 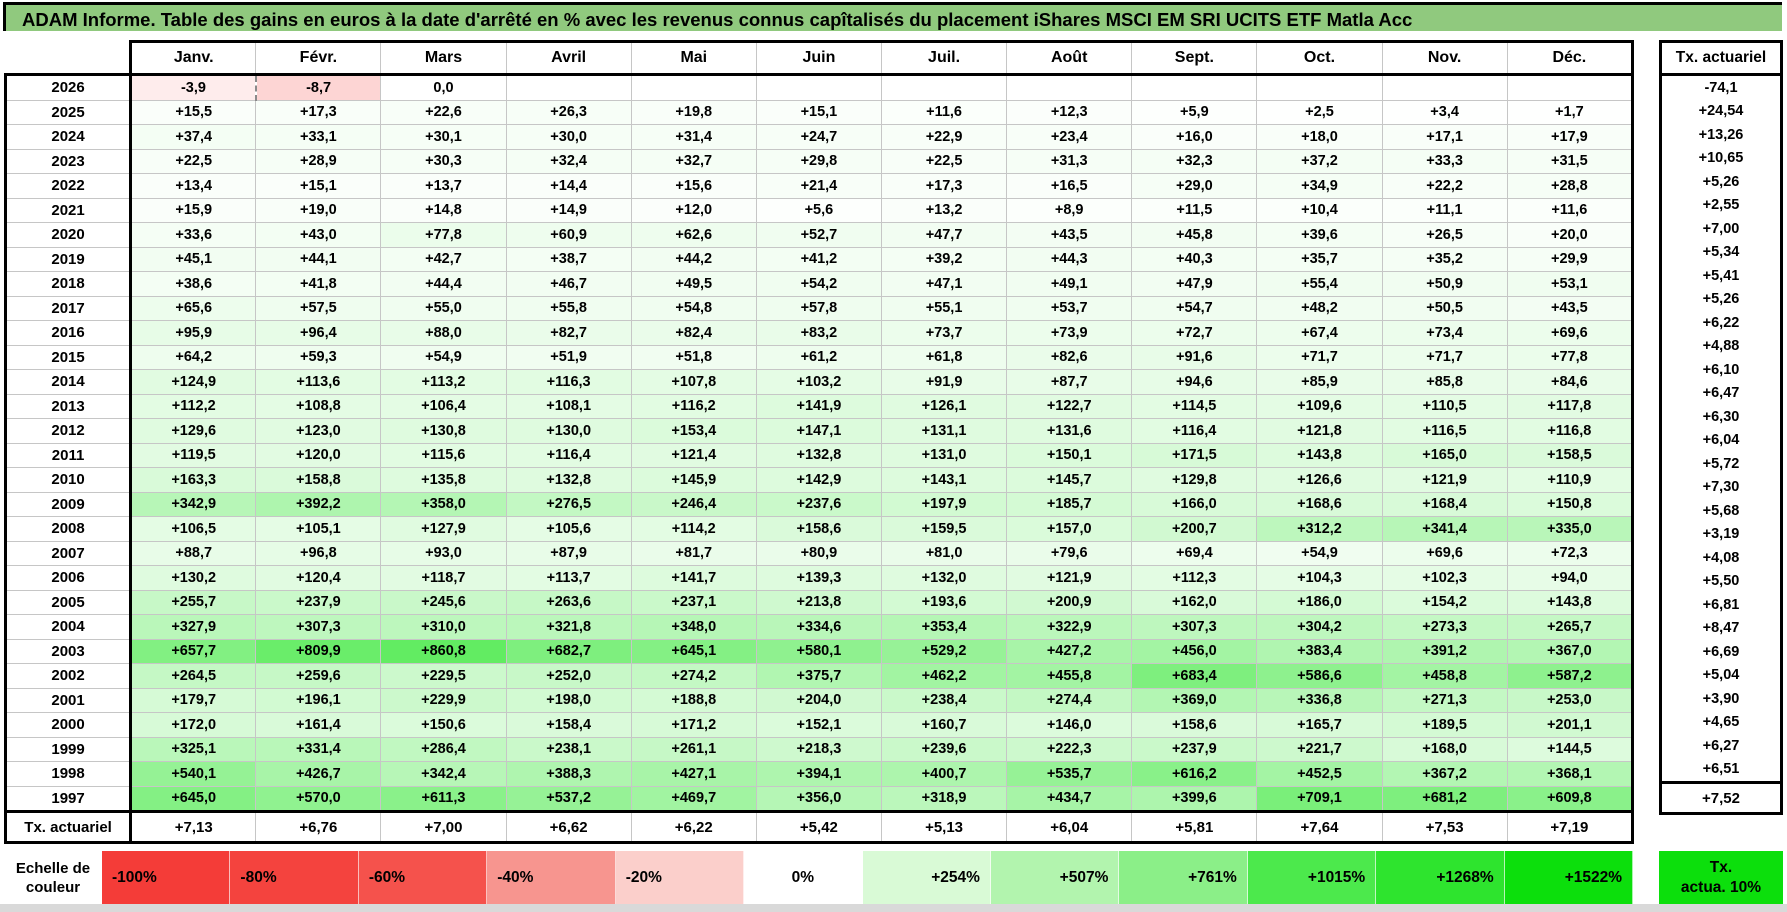 What do you see at coordinates (443, 58) in the screenshot?
I see `month-header-cell: Mars` at bounding box center [443, 58].